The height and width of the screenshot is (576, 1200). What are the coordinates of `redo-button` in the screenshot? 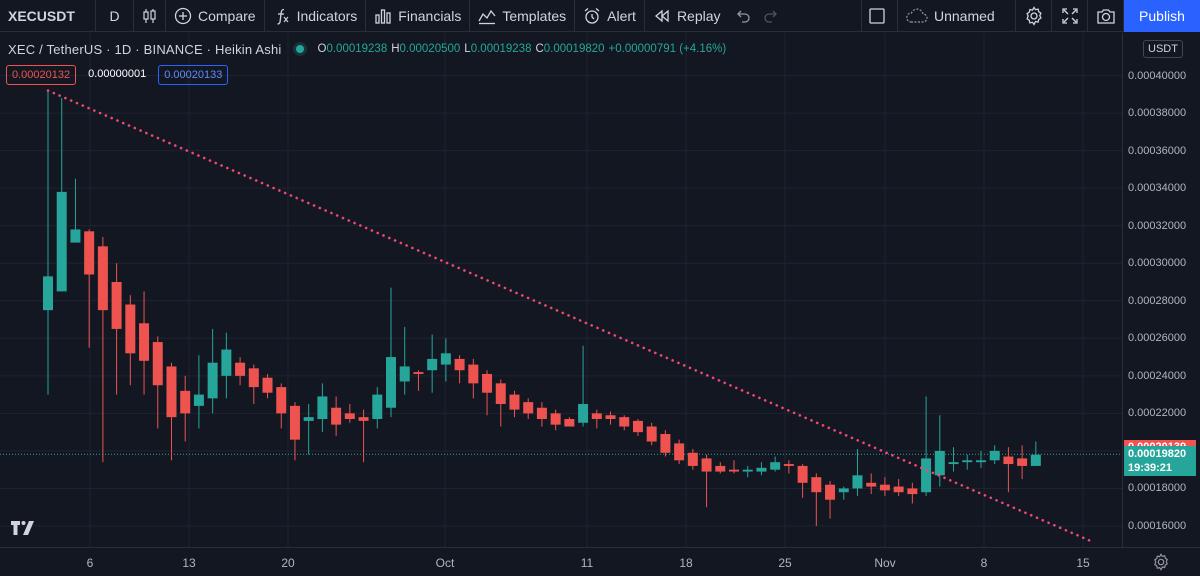 It's located at (771, 16).